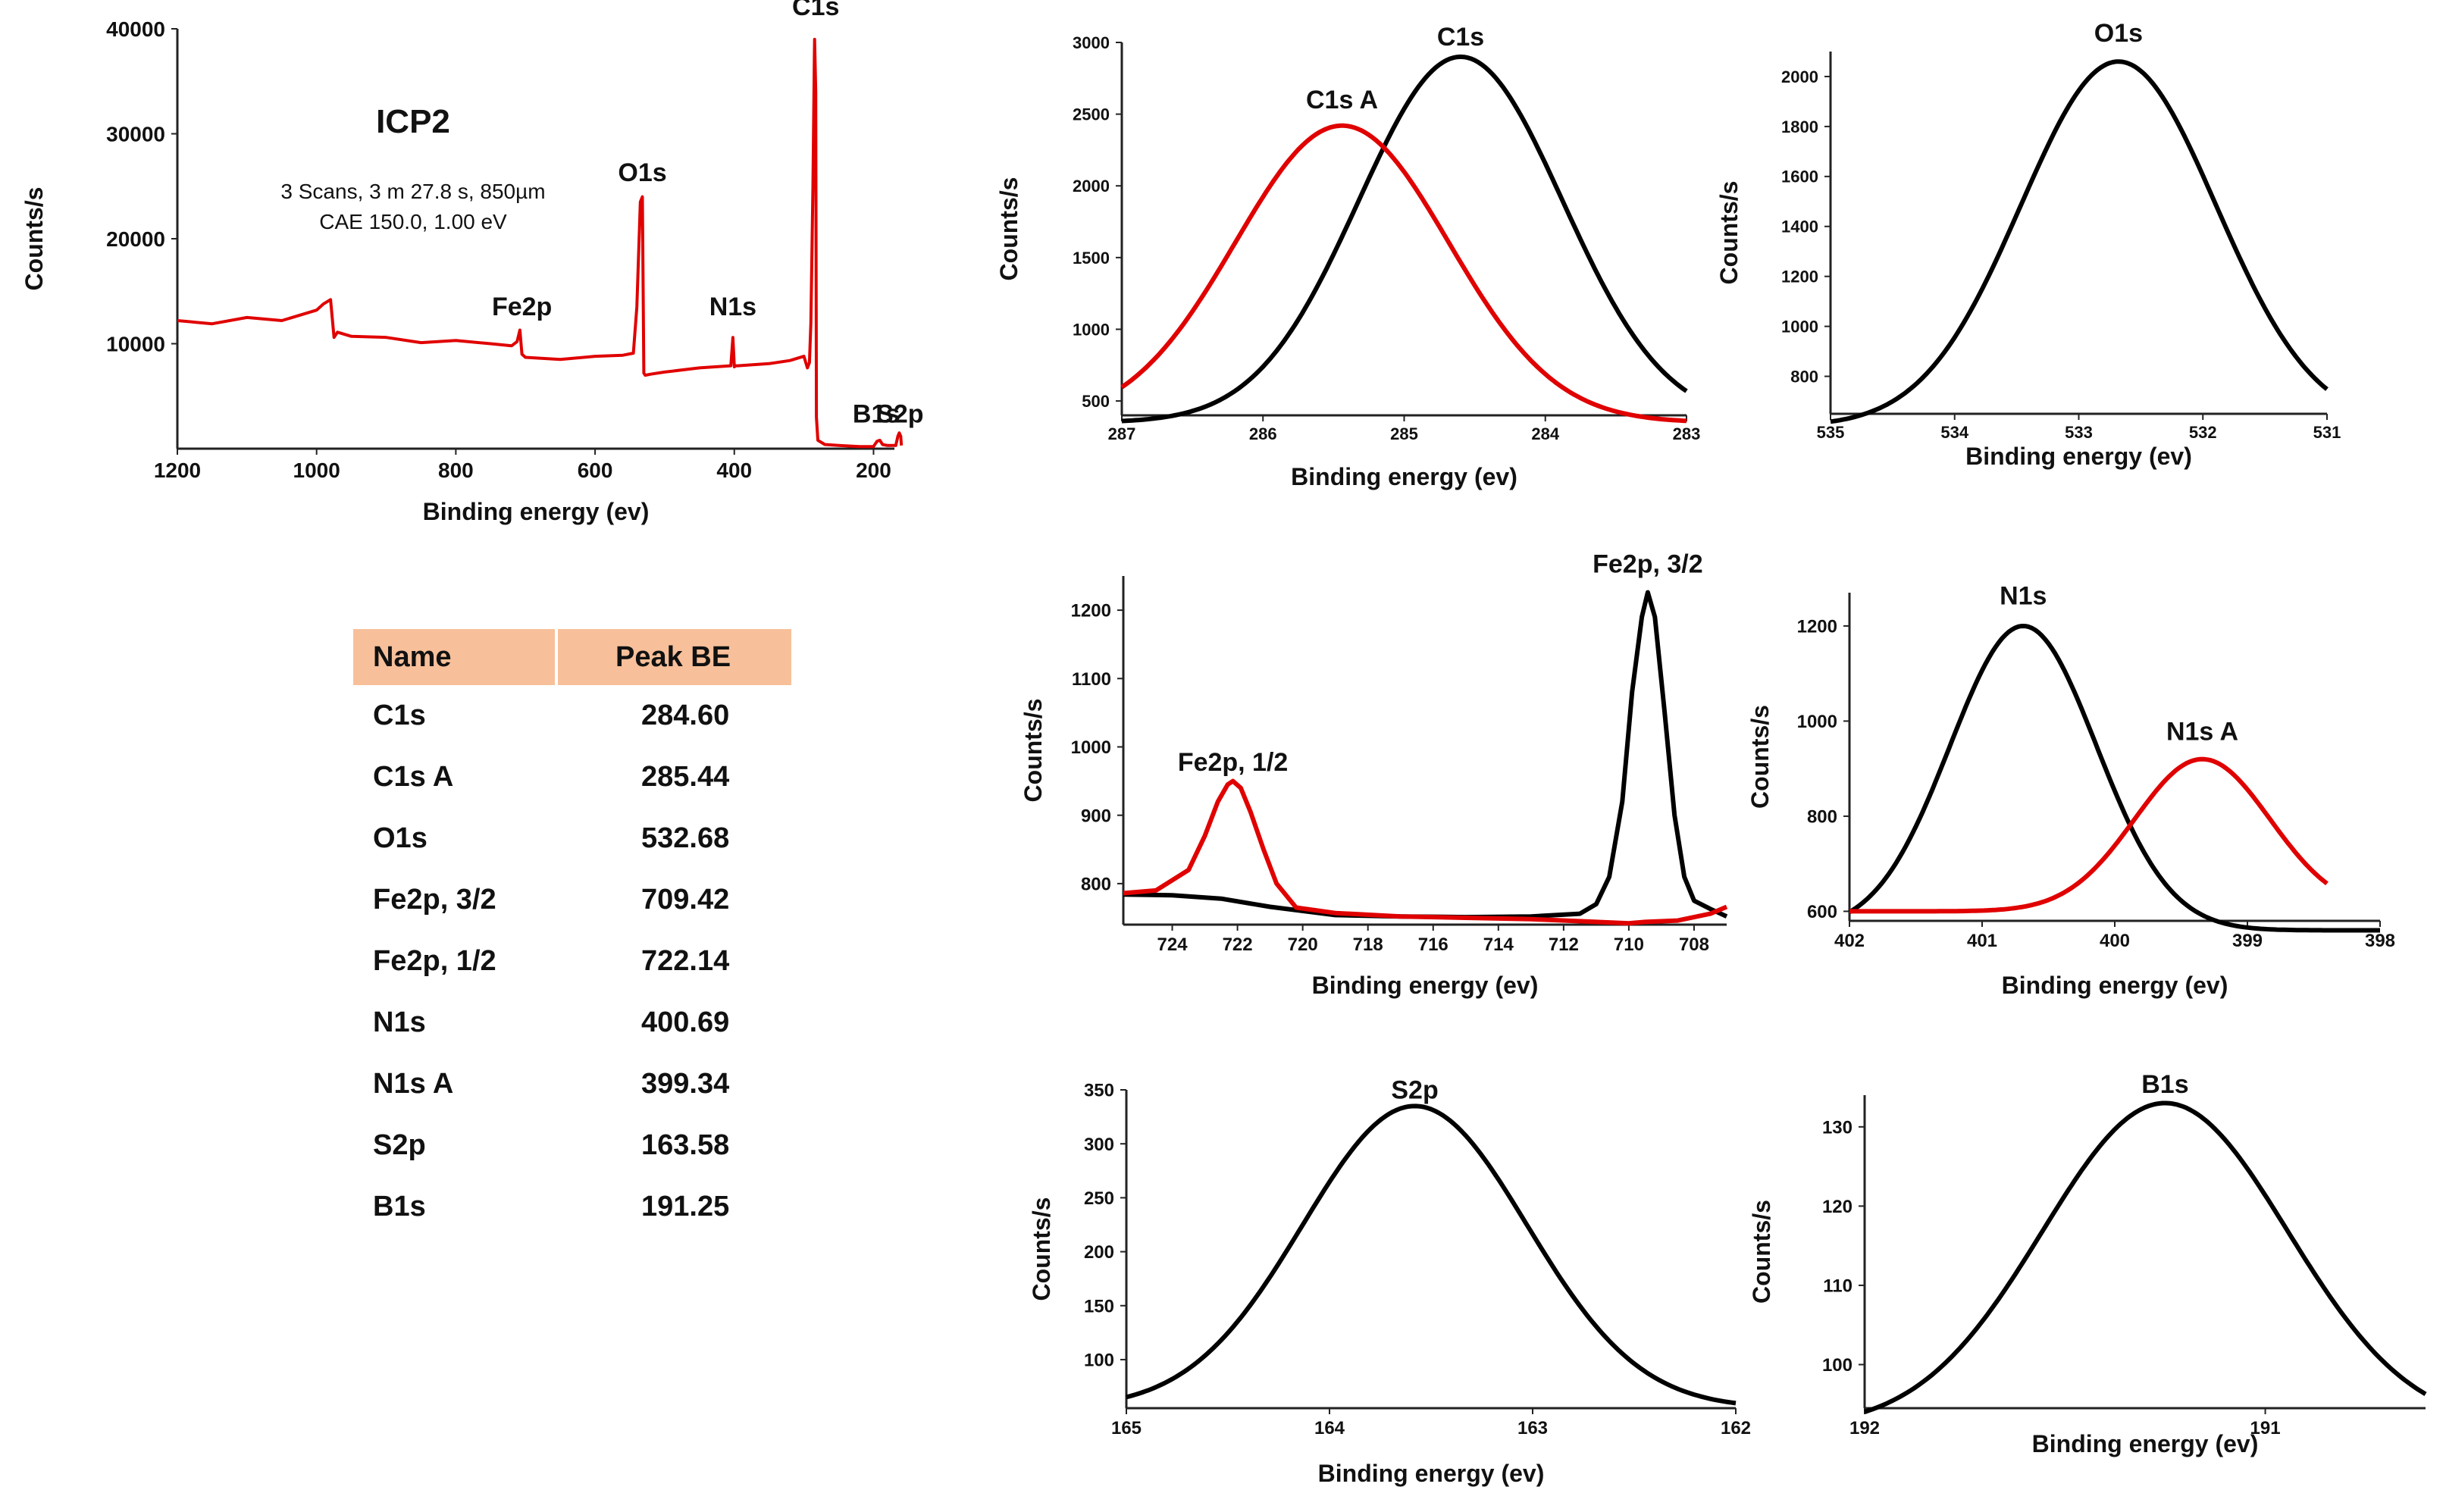 This screenshot has height=1512, width=2446. I want to click on b1s-y-tick-label: 130, so click(1837, 1127).